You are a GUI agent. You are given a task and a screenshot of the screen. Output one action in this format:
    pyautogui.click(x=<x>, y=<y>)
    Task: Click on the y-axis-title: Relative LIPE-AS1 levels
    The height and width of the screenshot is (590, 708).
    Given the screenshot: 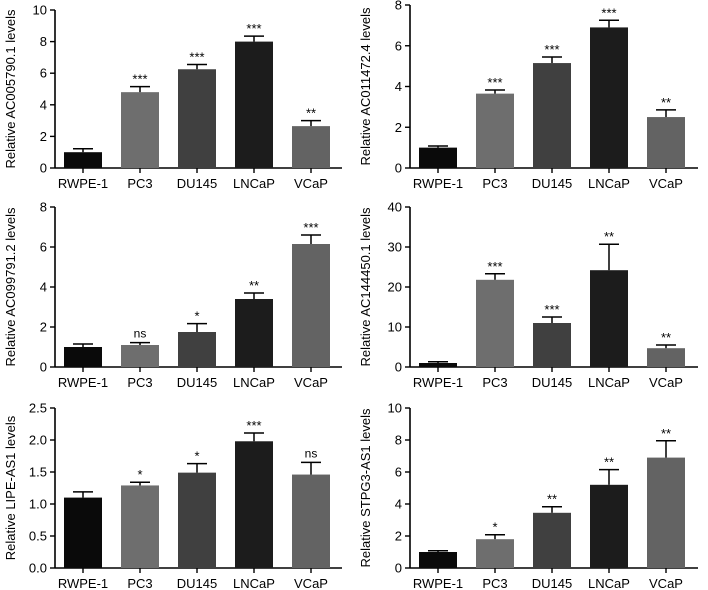 What is the action you would take?
    pyautogui.click(x=10, y=487)
    